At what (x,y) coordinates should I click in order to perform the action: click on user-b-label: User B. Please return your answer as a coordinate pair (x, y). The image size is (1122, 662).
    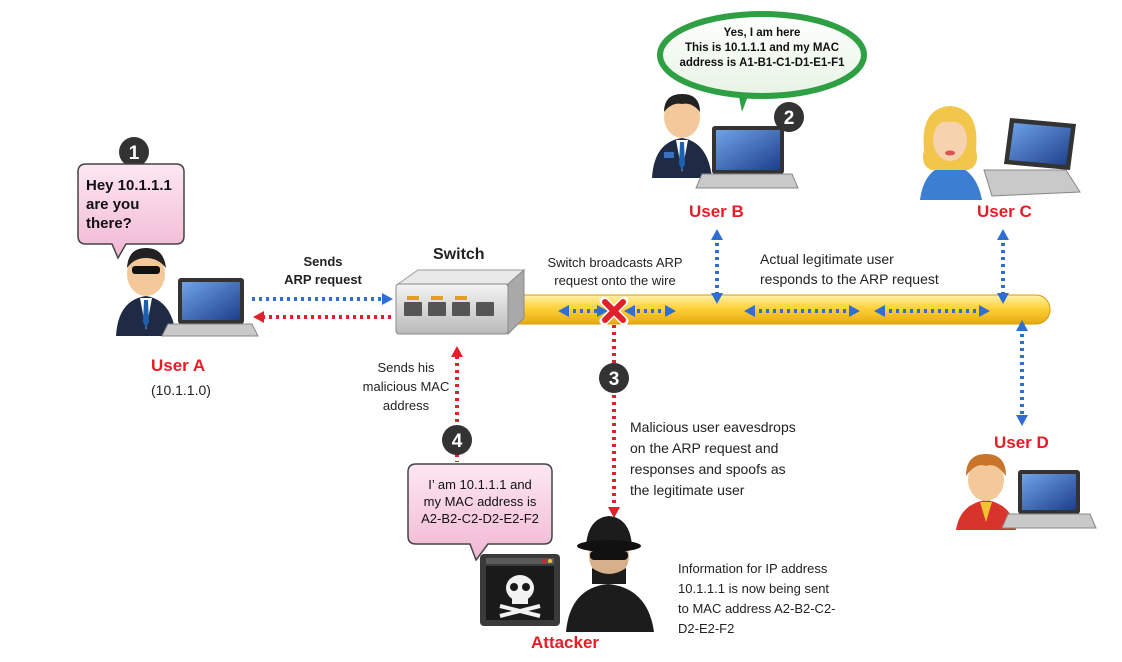
    Looking at the image, I should click on (716, 211).